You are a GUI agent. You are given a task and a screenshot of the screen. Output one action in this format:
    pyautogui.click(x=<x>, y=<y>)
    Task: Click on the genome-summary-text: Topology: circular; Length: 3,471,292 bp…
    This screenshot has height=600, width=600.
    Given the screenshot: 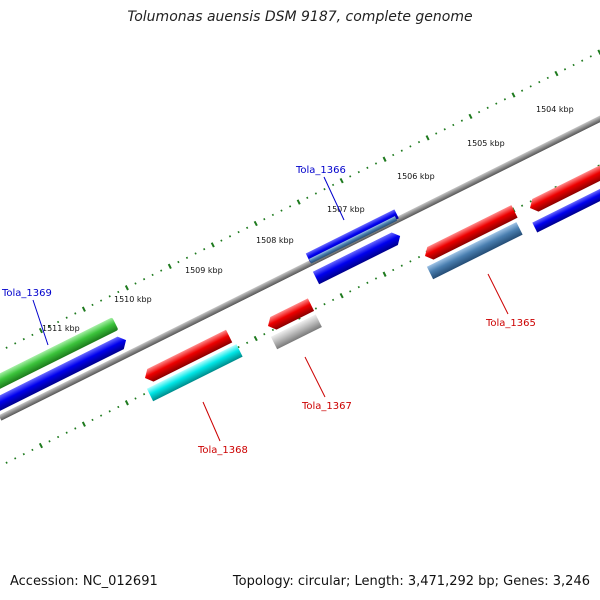 What is the action you would take?
    pyautogui.click(x=411, y=581)
    